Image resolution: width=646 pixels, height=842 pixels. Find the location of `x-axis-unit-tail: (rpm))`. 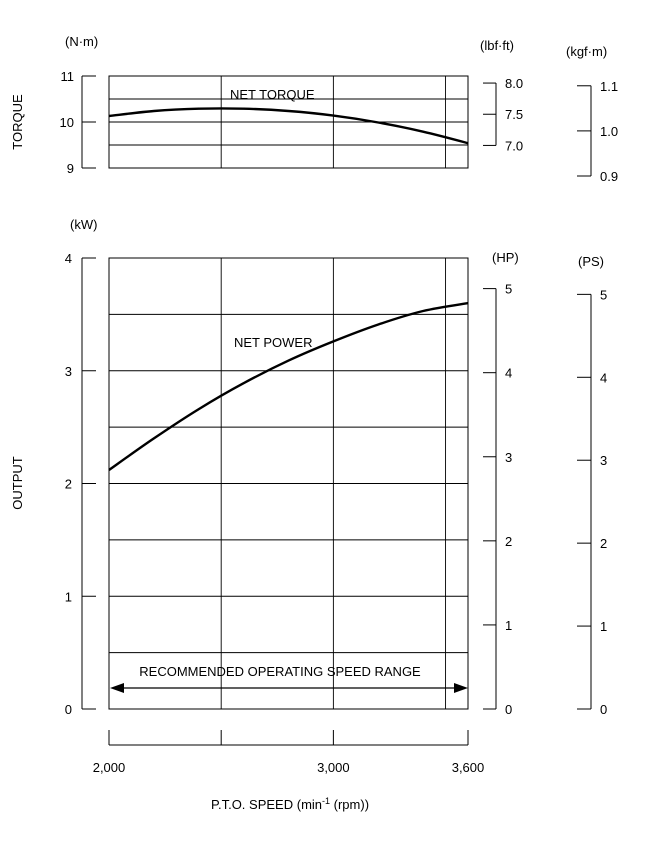

x-axis-unit-tail: (rpm)) is located at coordinates (349, 804).